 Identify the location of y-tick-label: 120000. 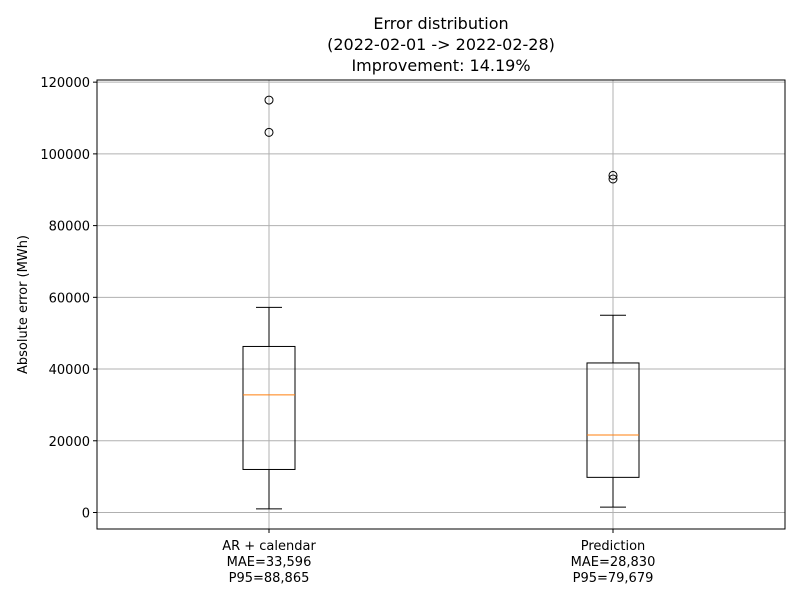
(65, 83).